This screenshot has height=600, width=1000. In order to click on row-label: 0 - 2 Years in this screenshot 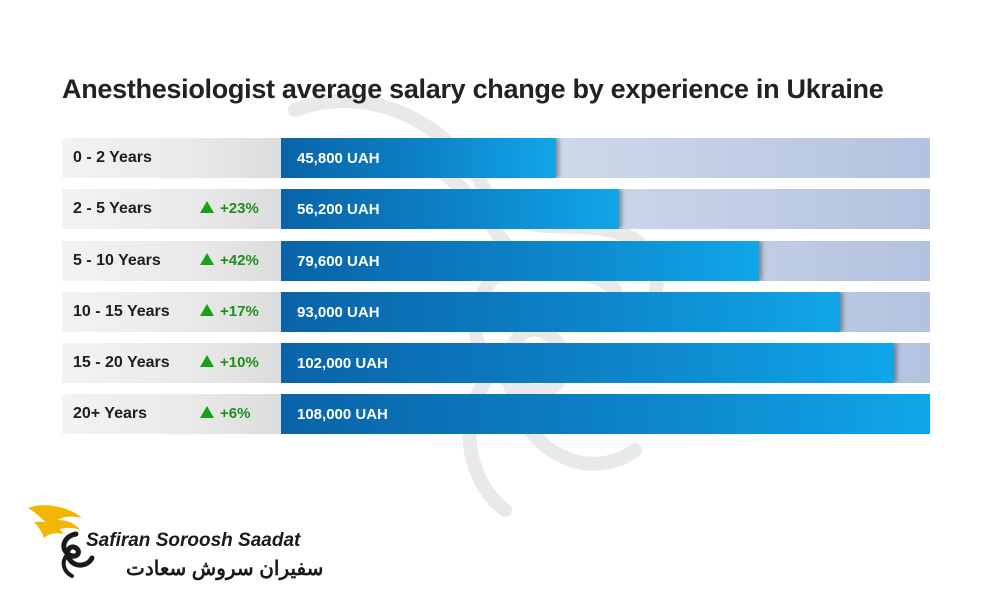, I will do `click(171, 158)`.